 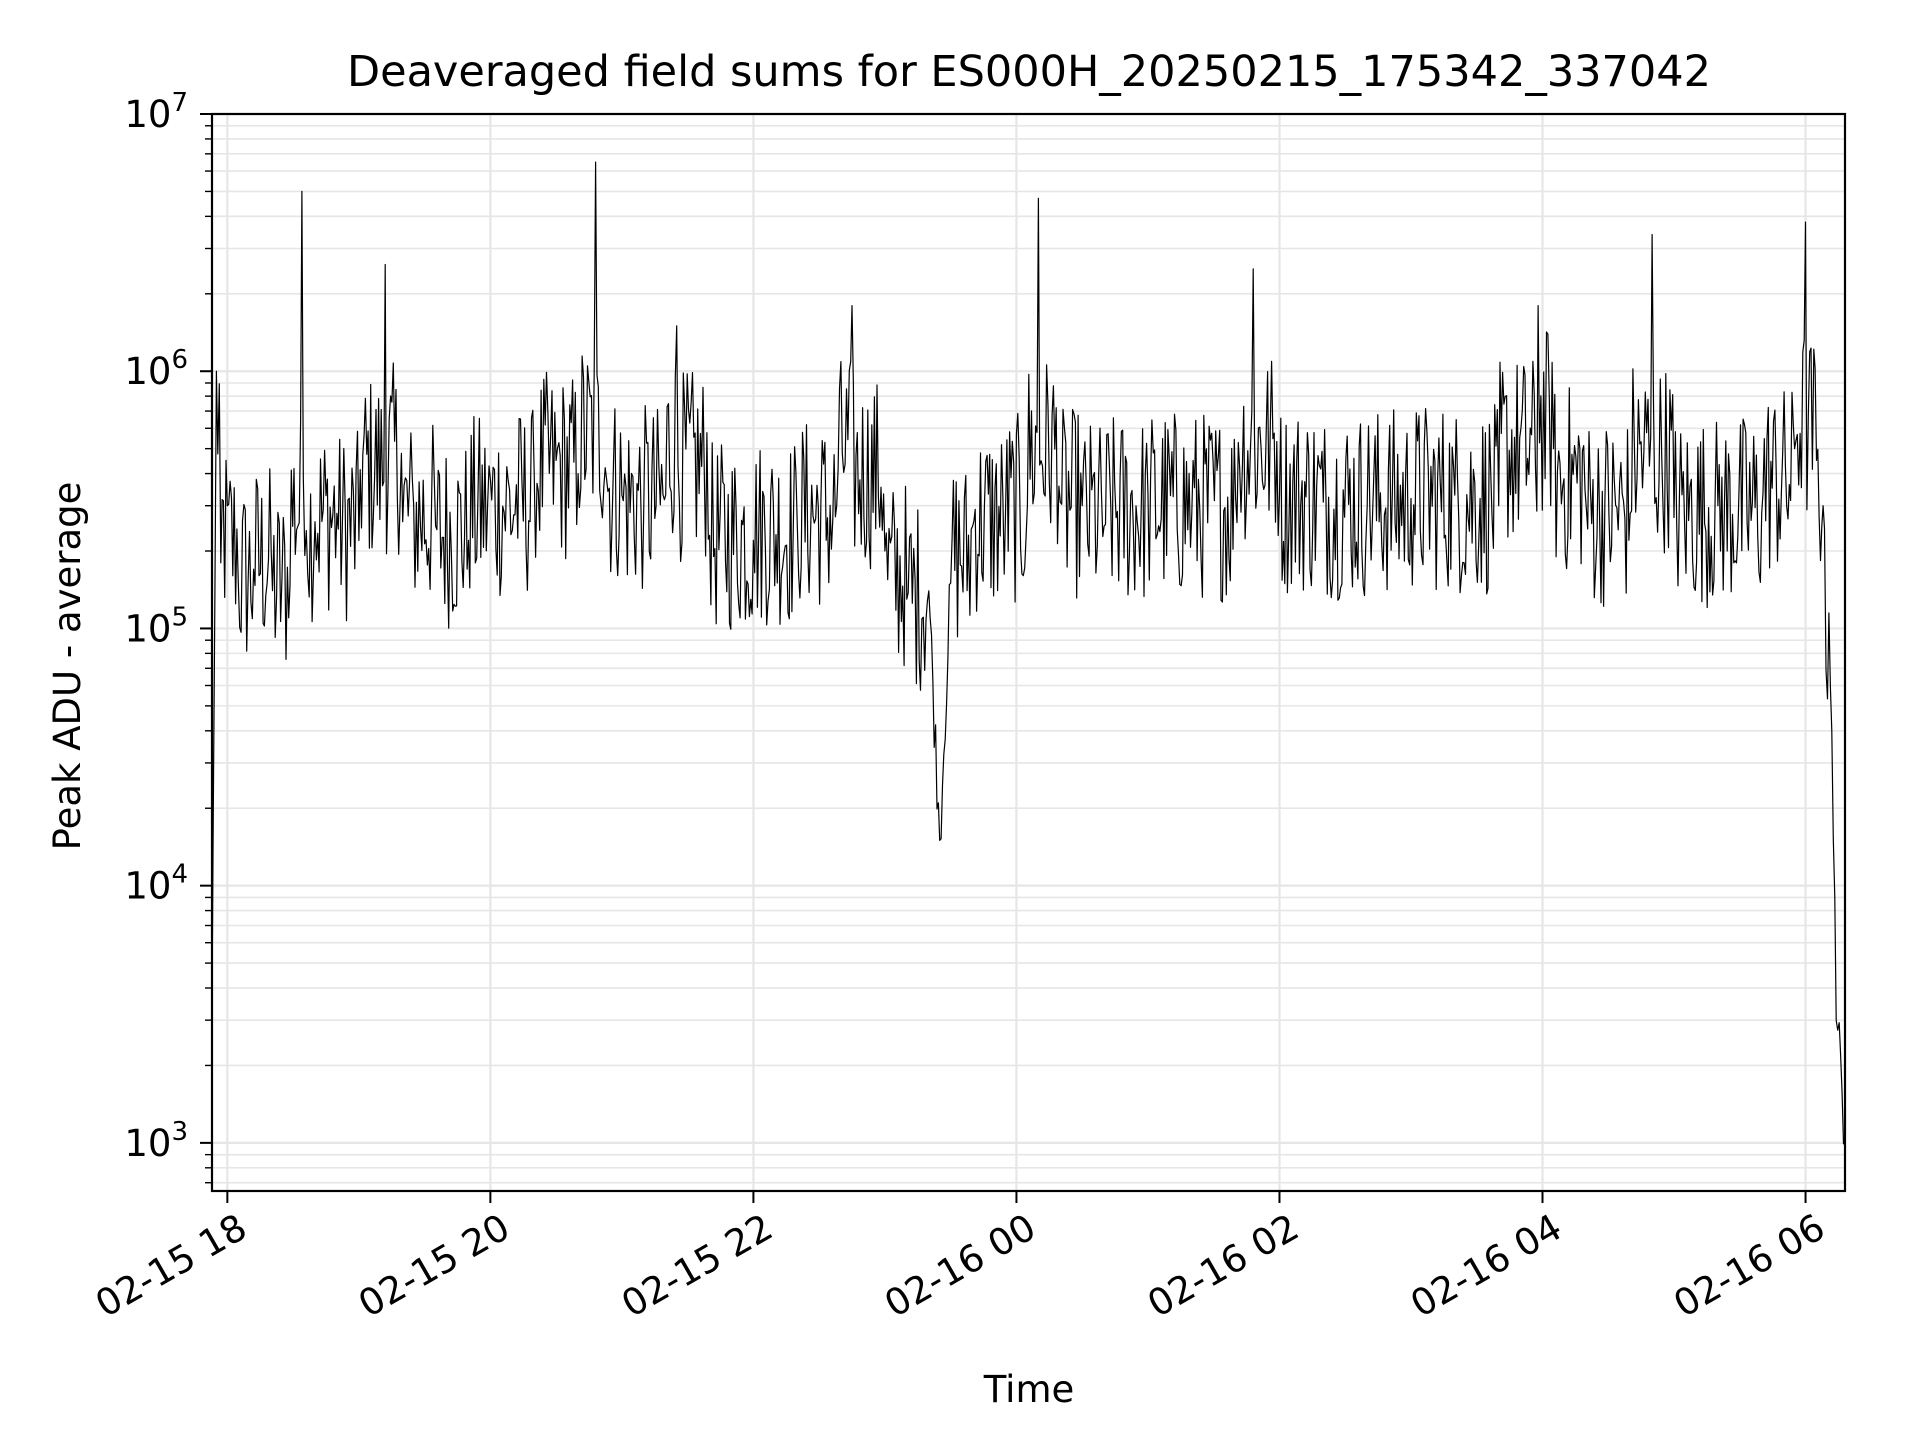 I want to click on y-axis-label: Peak ADU - average, so click(x=67, y=666).